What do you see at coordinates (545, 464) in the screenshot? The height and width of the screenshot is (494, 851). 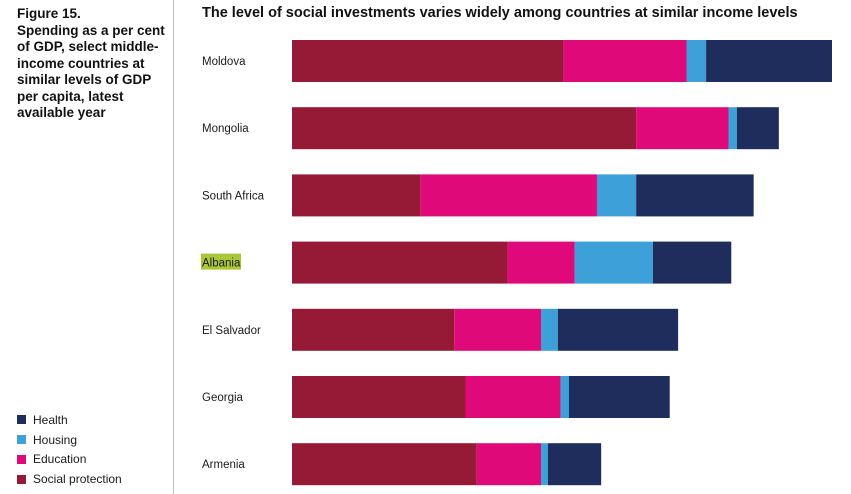 I see `bar-armenia-housing` at bounding box center [545, 464].